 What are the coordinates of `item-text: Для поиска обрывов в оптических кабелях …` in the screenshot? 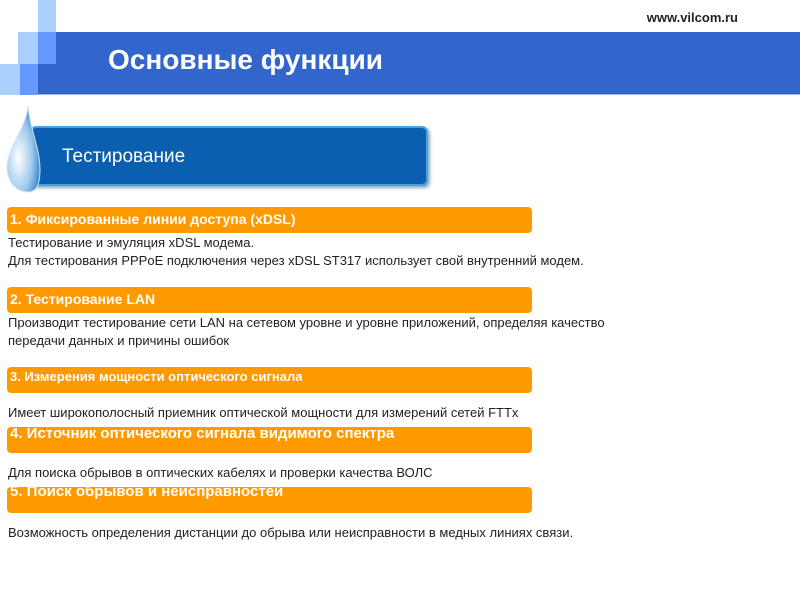 It's located at (220, 472).